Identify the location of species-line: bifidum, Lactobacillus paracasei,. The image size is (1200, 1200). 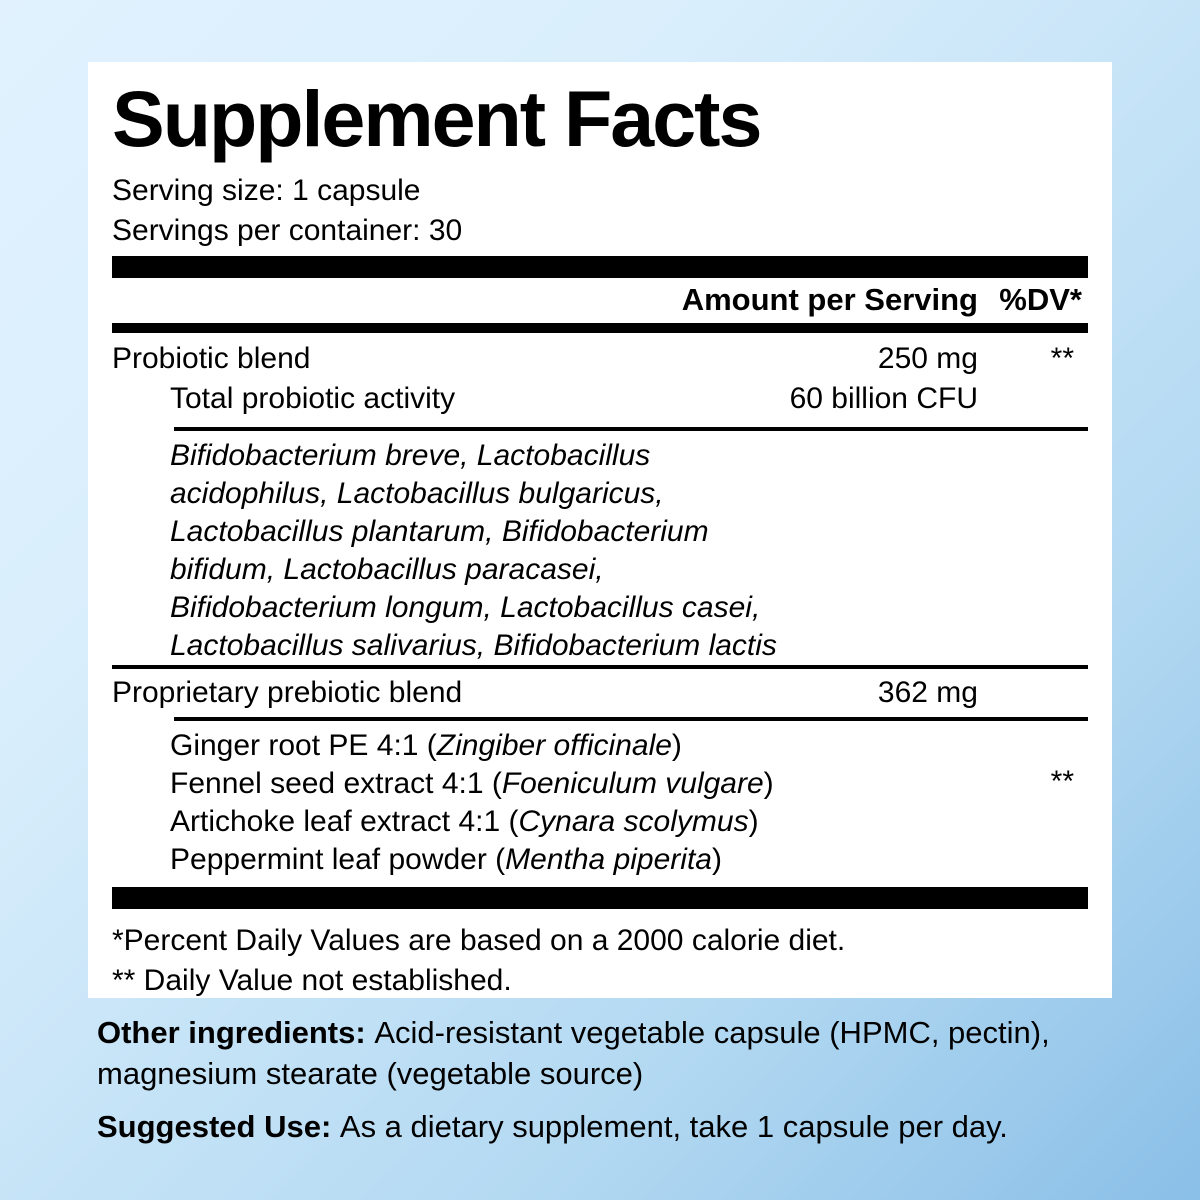
(387, 569).